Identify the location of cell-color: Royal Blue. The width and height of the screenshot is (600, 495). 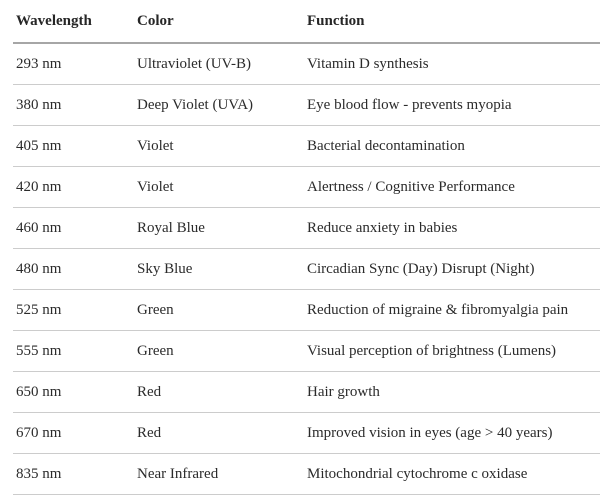
(171, 228).